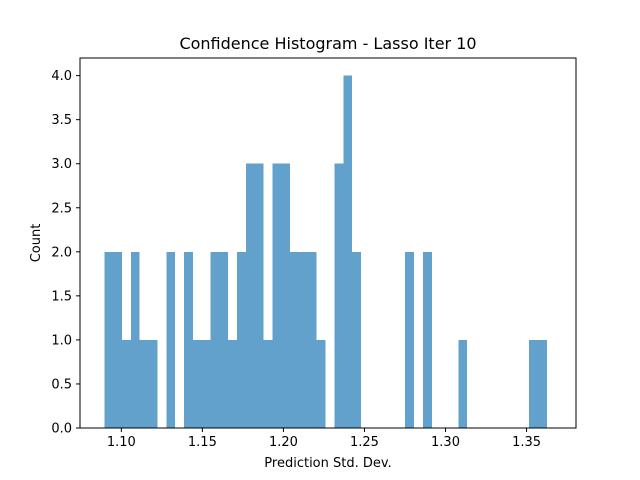  I want to click on y-axis-title: Count, so click(36, 243).